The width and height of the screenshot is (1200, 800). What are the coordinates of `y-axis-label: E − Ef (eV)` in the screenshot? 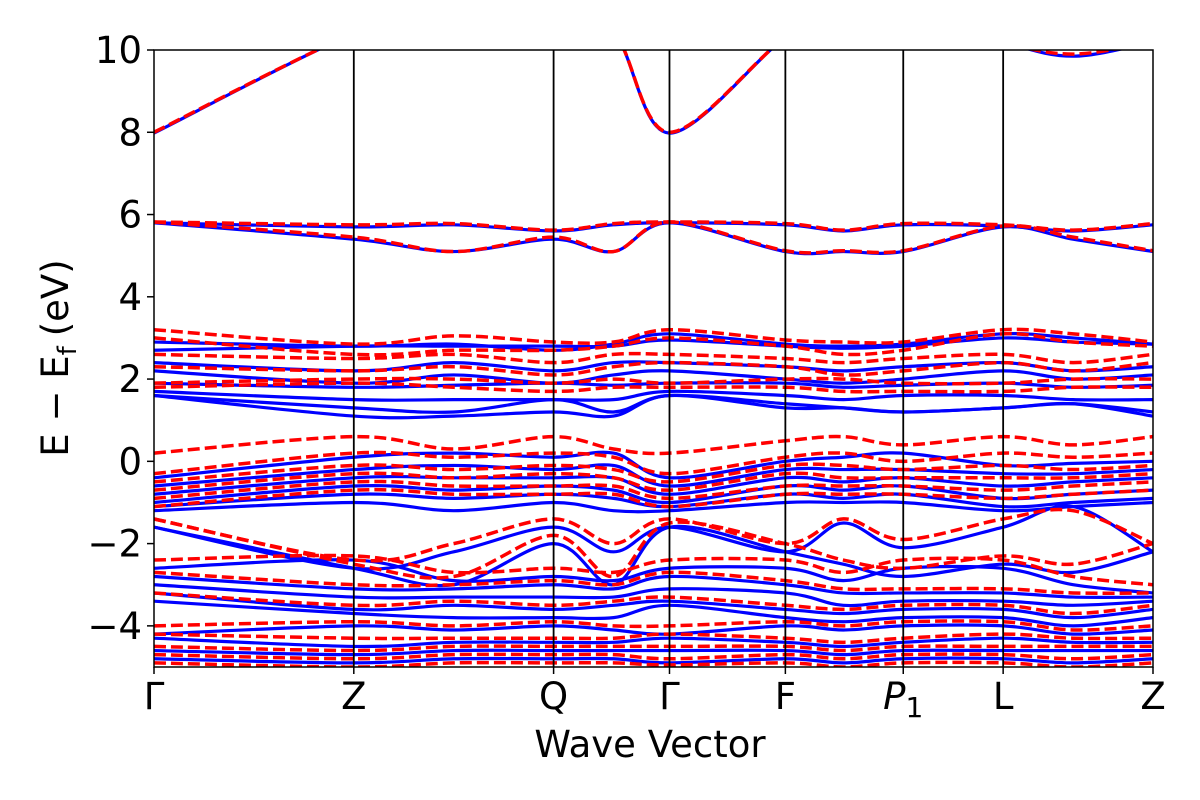 It's located at (58, 357).